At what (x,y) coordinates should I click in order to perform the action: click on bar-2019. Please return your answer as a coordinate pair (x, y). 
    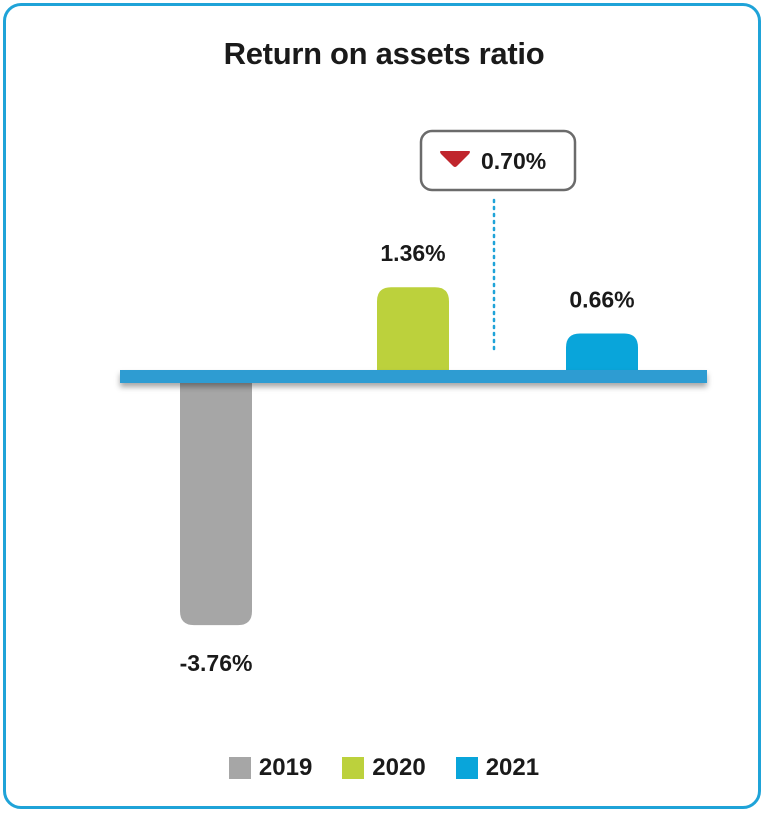
    Looking at the image, I should click on (216, 501).